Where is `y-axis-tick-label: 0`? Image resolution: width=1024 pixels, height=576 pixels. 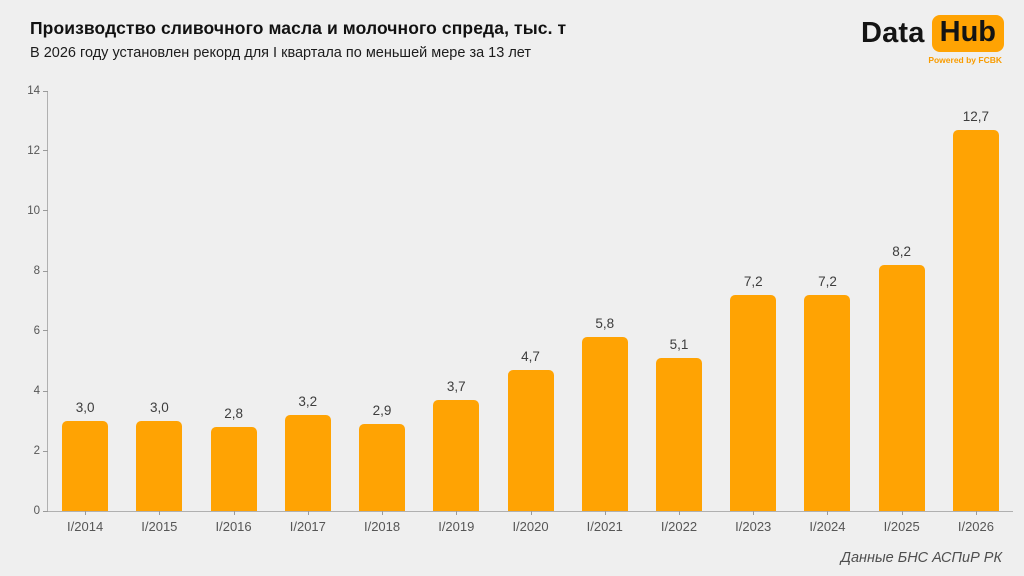
y-axis-tick-label: 0 is located at coordinates (36, 511).